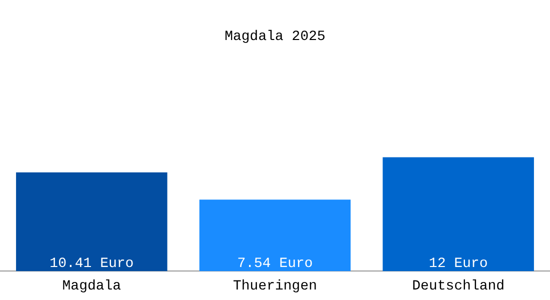 The height and width of the screenshot is (300, 550). Describe the element at coordinates (275, 264) in the screenshot. I see `data-label: 7.54 Euro` at that location.